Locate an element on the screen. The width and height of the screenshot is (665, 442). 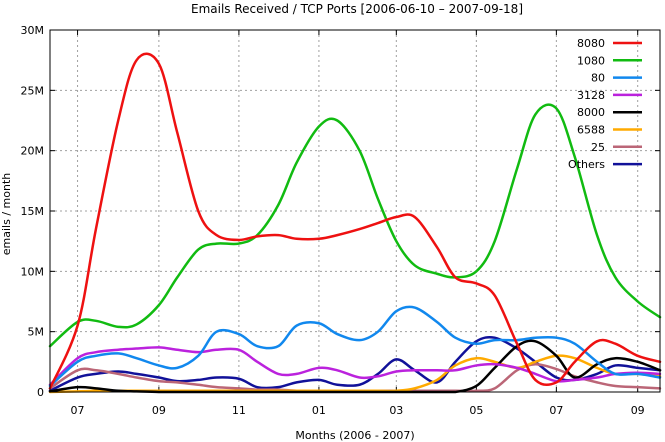
legend-label: 8000 is located at coordinates (591, 112).